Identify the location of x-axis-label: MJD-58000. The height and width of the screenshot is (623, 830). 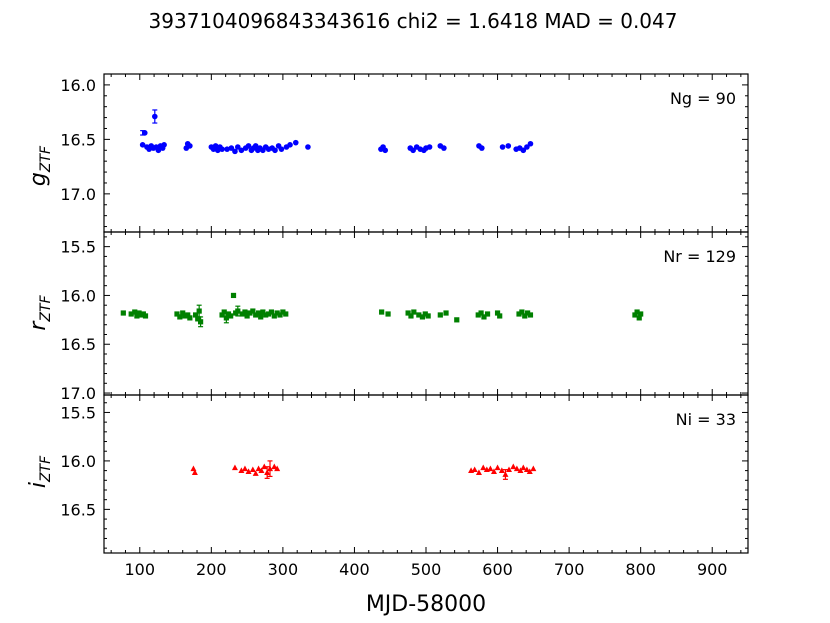
(426, 604).